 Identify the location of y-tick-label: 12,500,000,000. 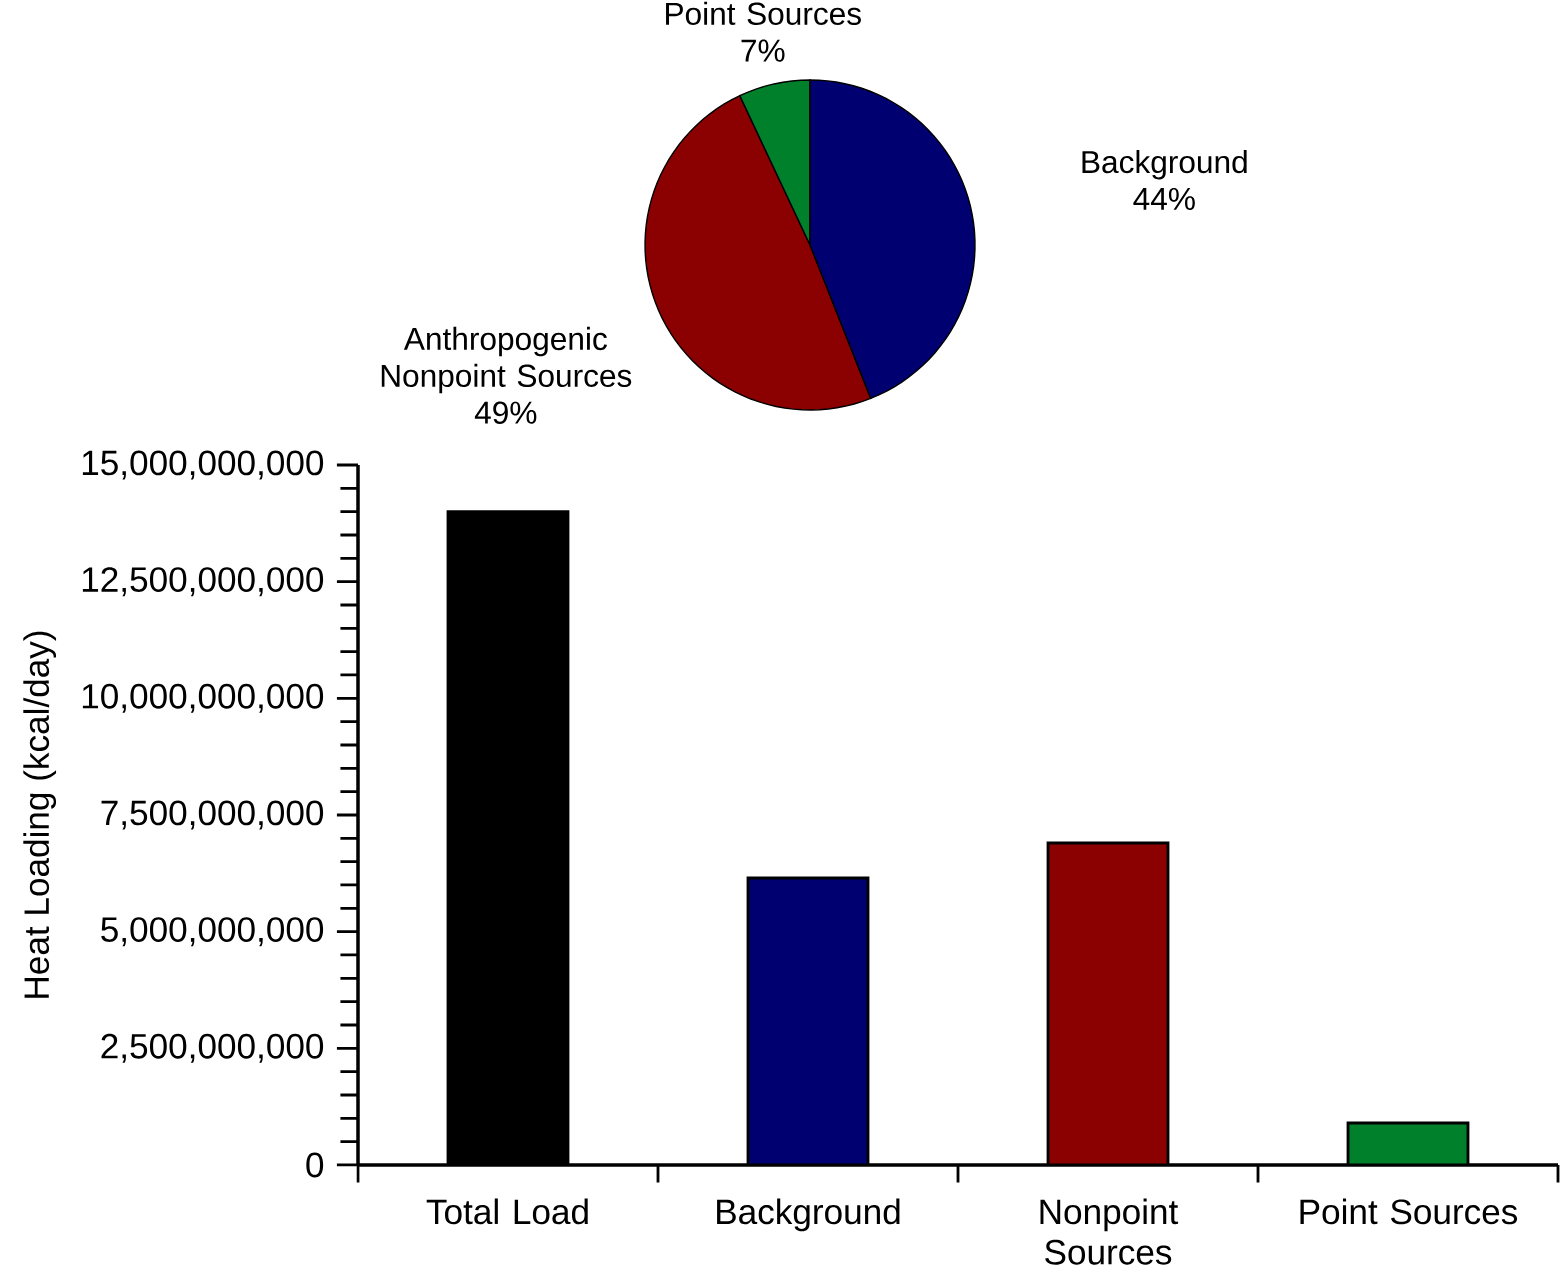
(203, 582).